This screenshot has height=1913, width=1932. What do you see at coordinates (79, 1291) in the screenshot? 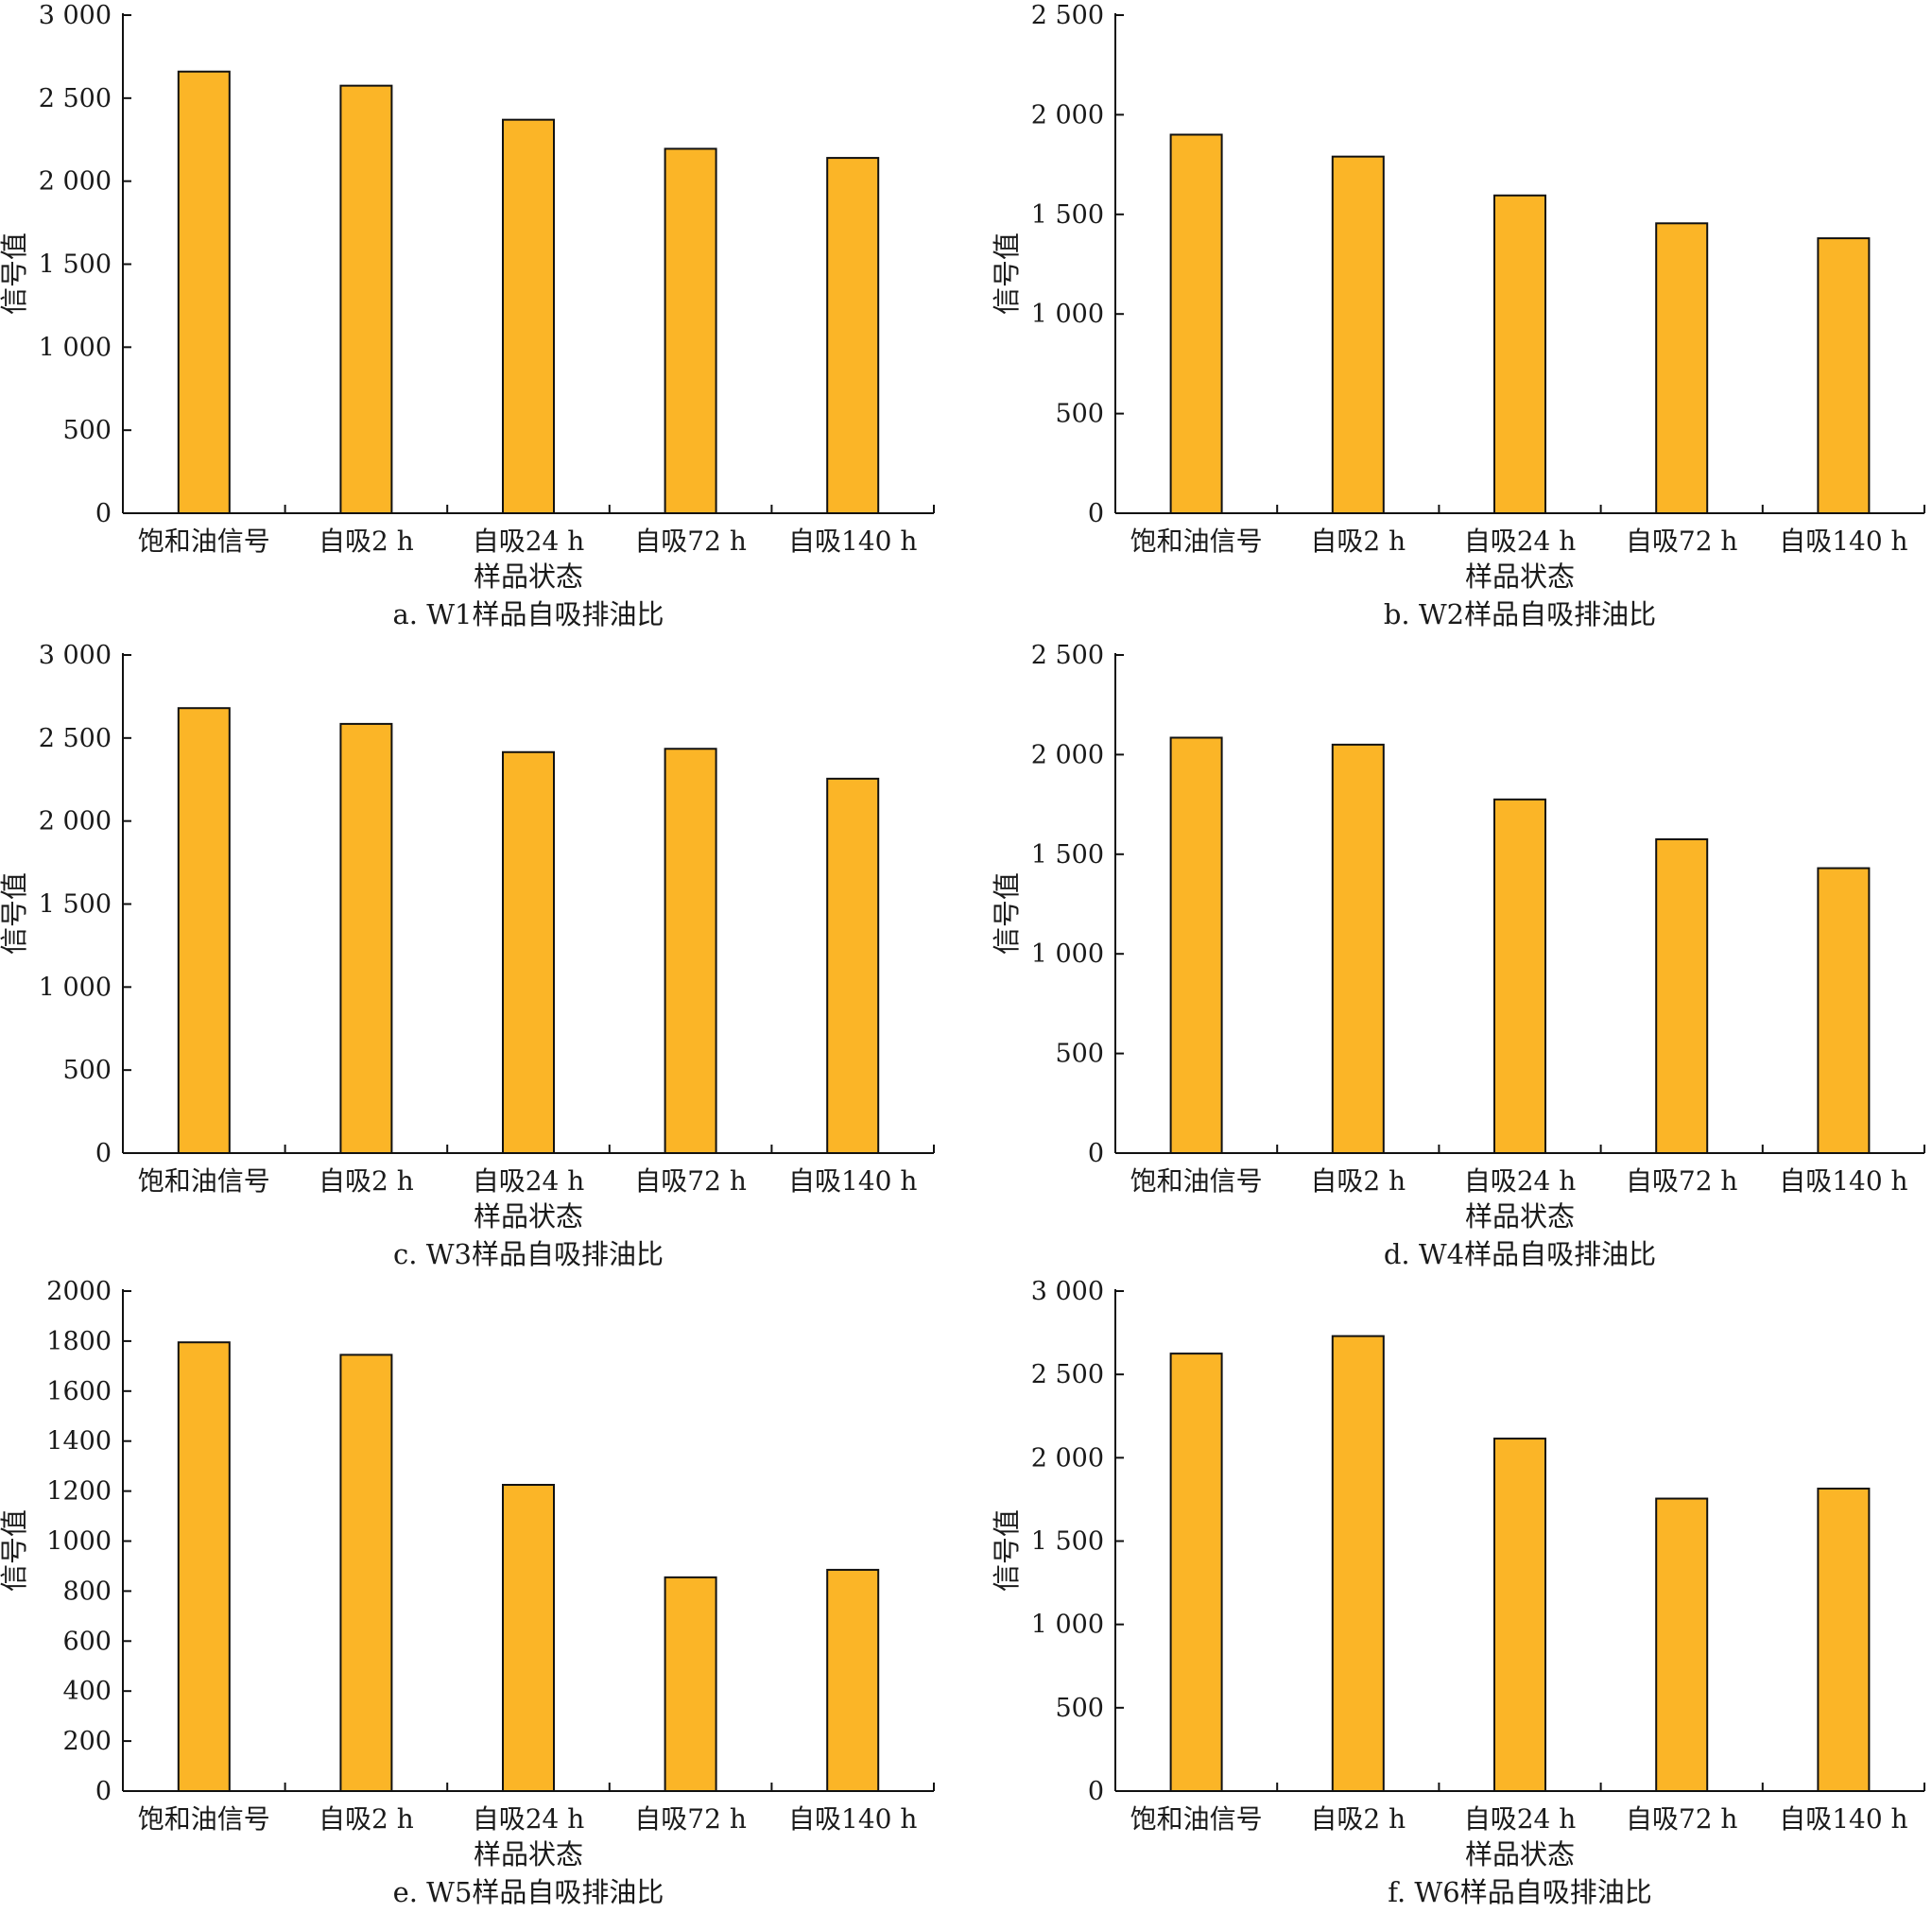
I see `y-tick-label: 2000` at bounding box center [79, 1291].